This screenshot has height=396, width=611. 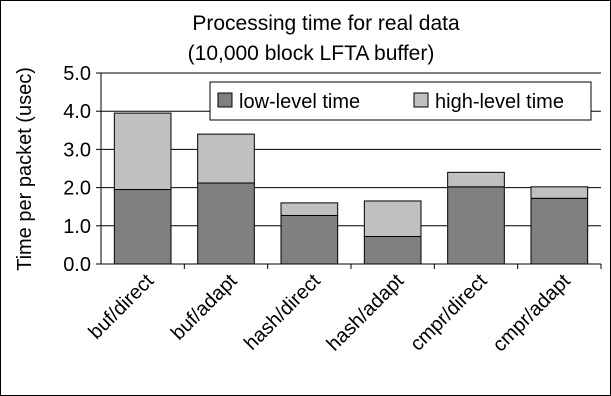 What do you see at coordinates (499, 102) in the screenshot?
I see `legend-label: high-level time` at bounding box center [499, 102].